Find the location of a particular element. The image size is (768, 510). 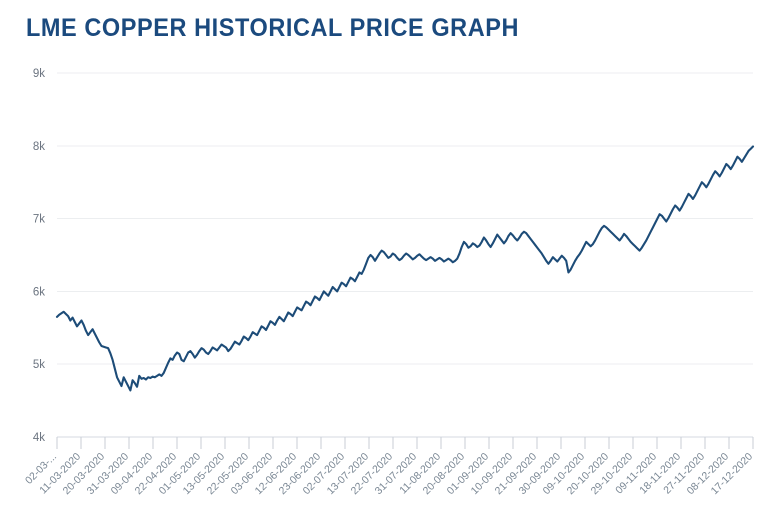

y-axis-tick-labels: 4k 5k 6k 7k 8k 9k is located at coordinates (39, 256).